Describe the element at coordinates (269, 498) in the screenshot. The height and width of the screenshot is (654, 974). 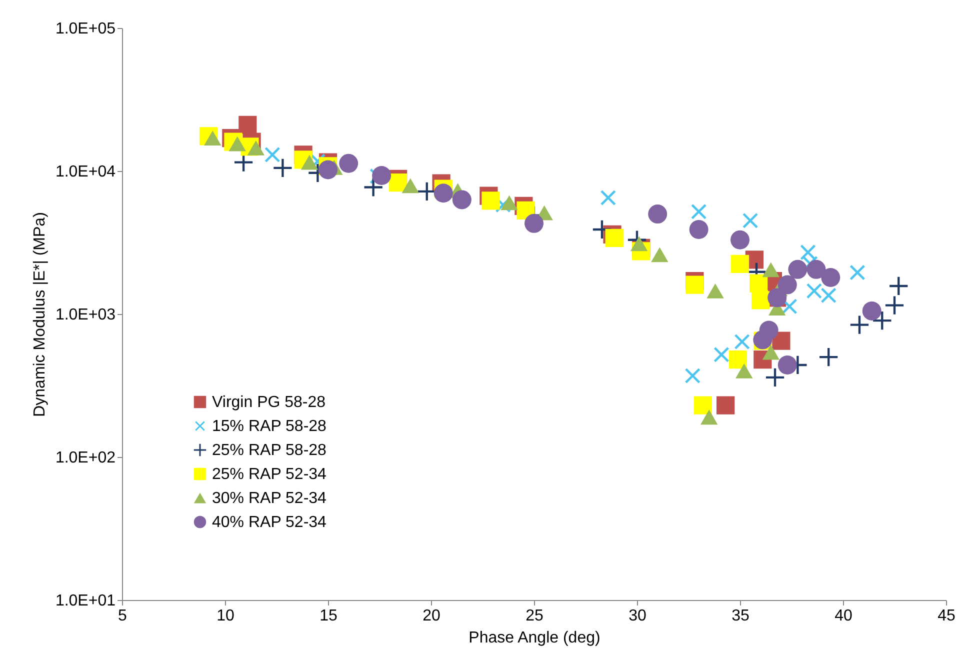
I see `legend-label: 30% RAP 52-34` at that location.